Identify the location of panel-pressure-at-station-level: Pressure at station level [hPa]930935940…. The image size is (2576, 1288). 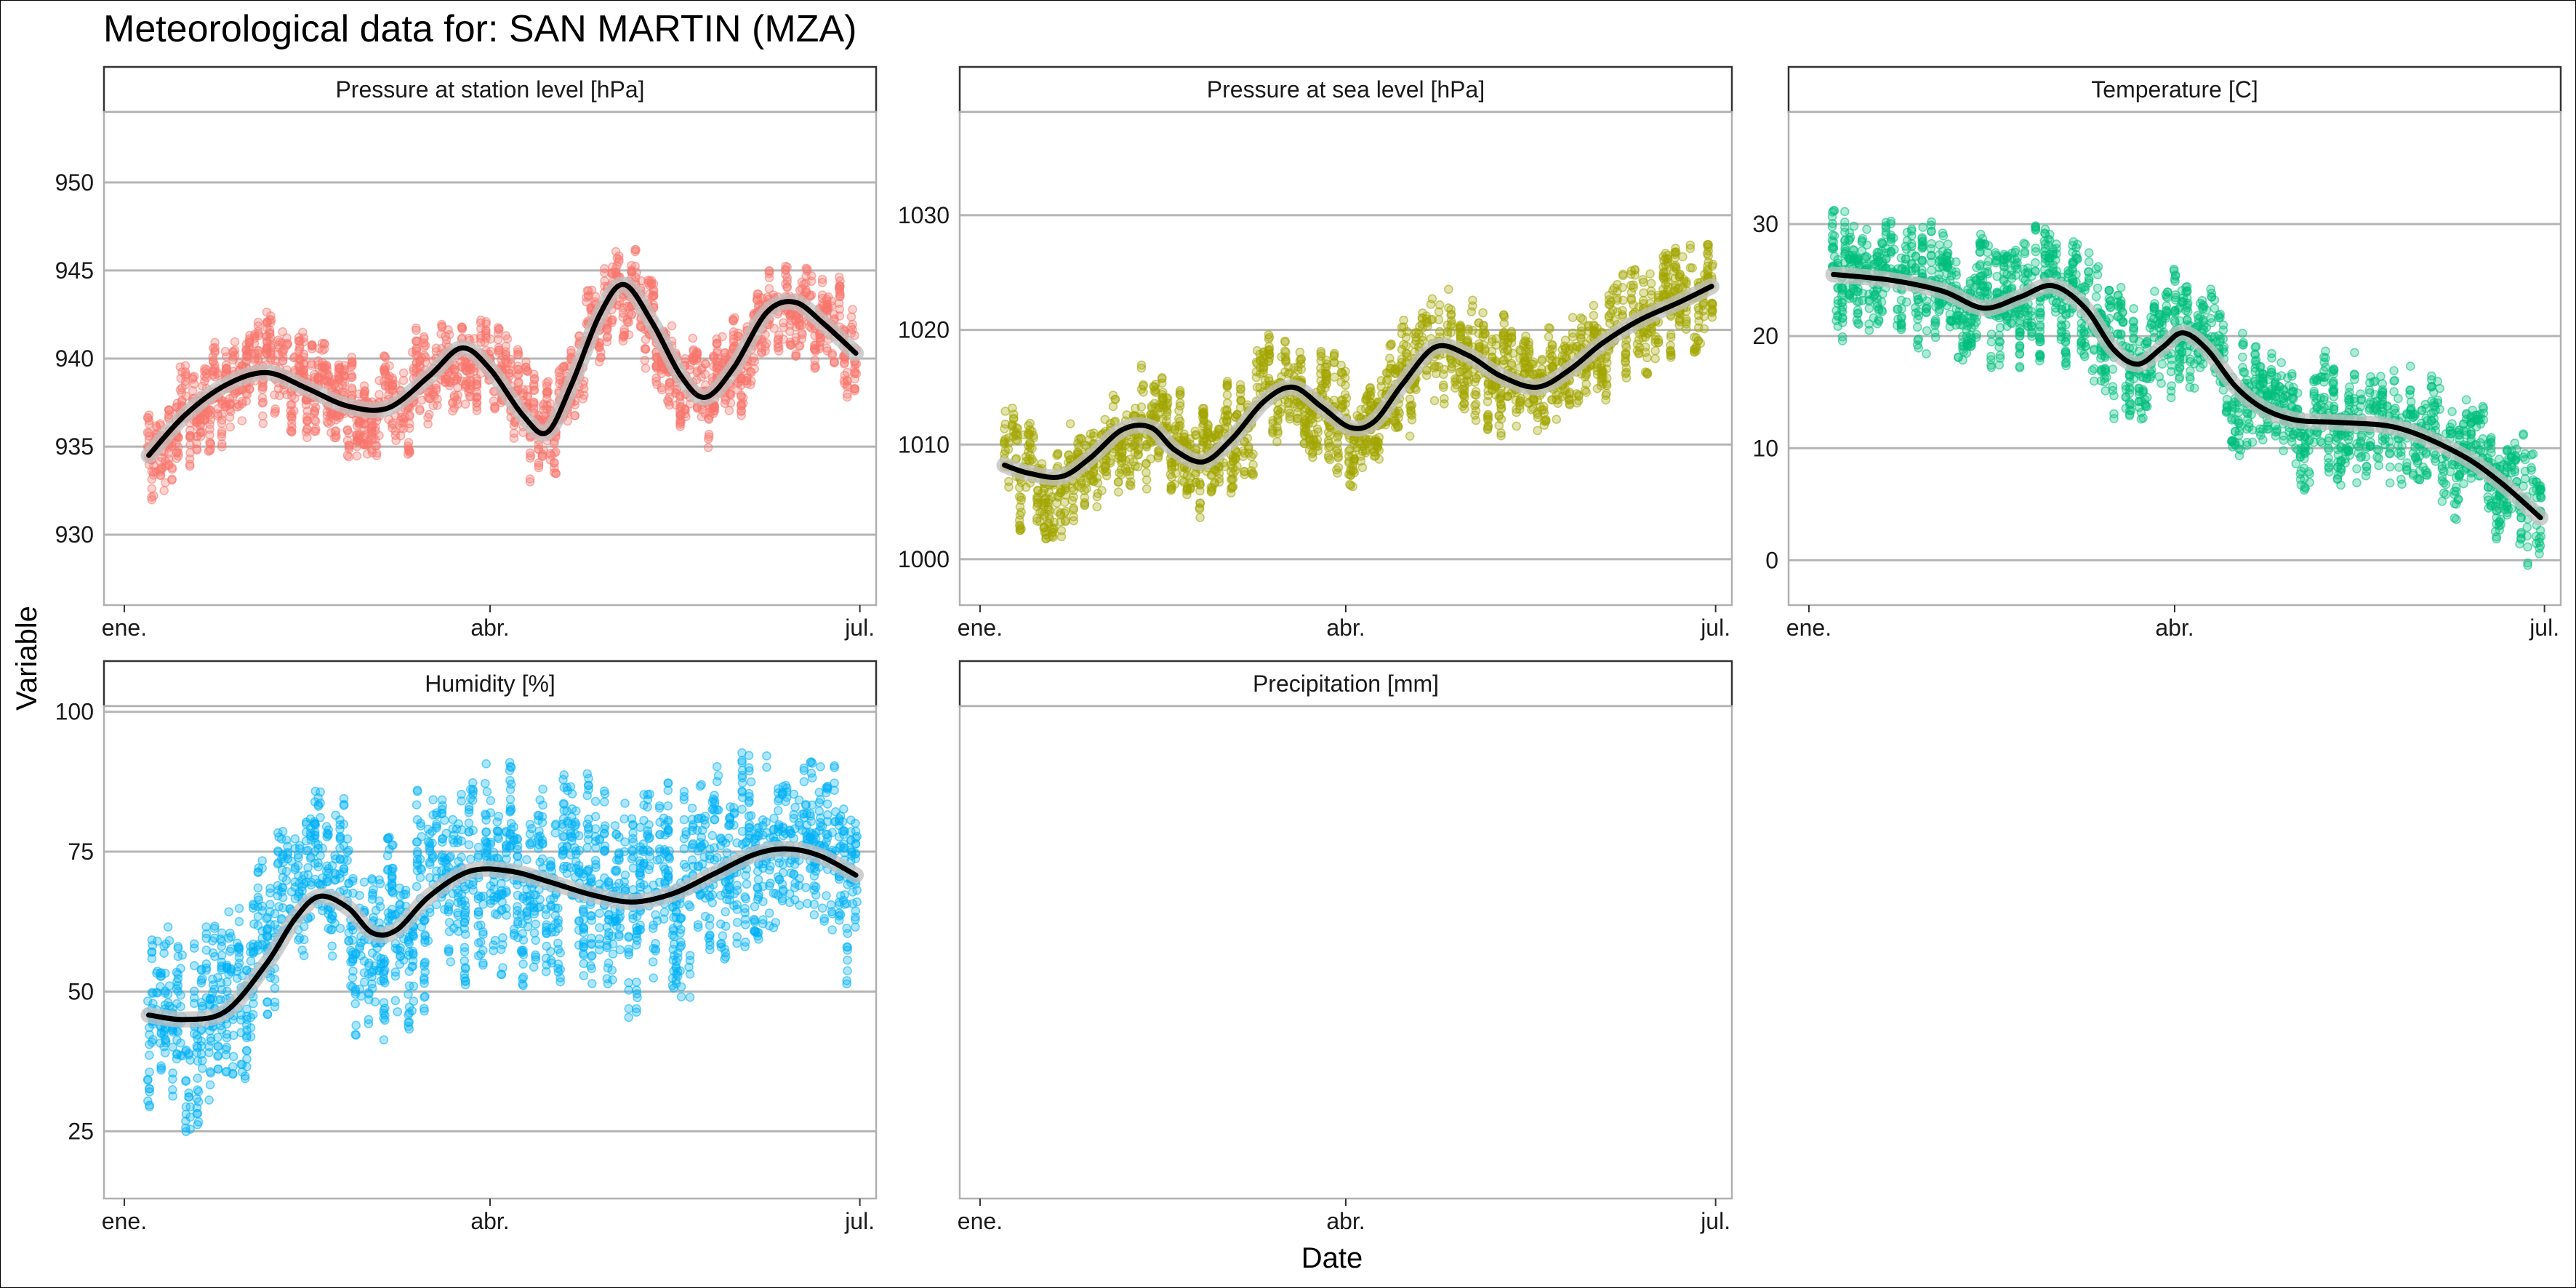
(467, 353).